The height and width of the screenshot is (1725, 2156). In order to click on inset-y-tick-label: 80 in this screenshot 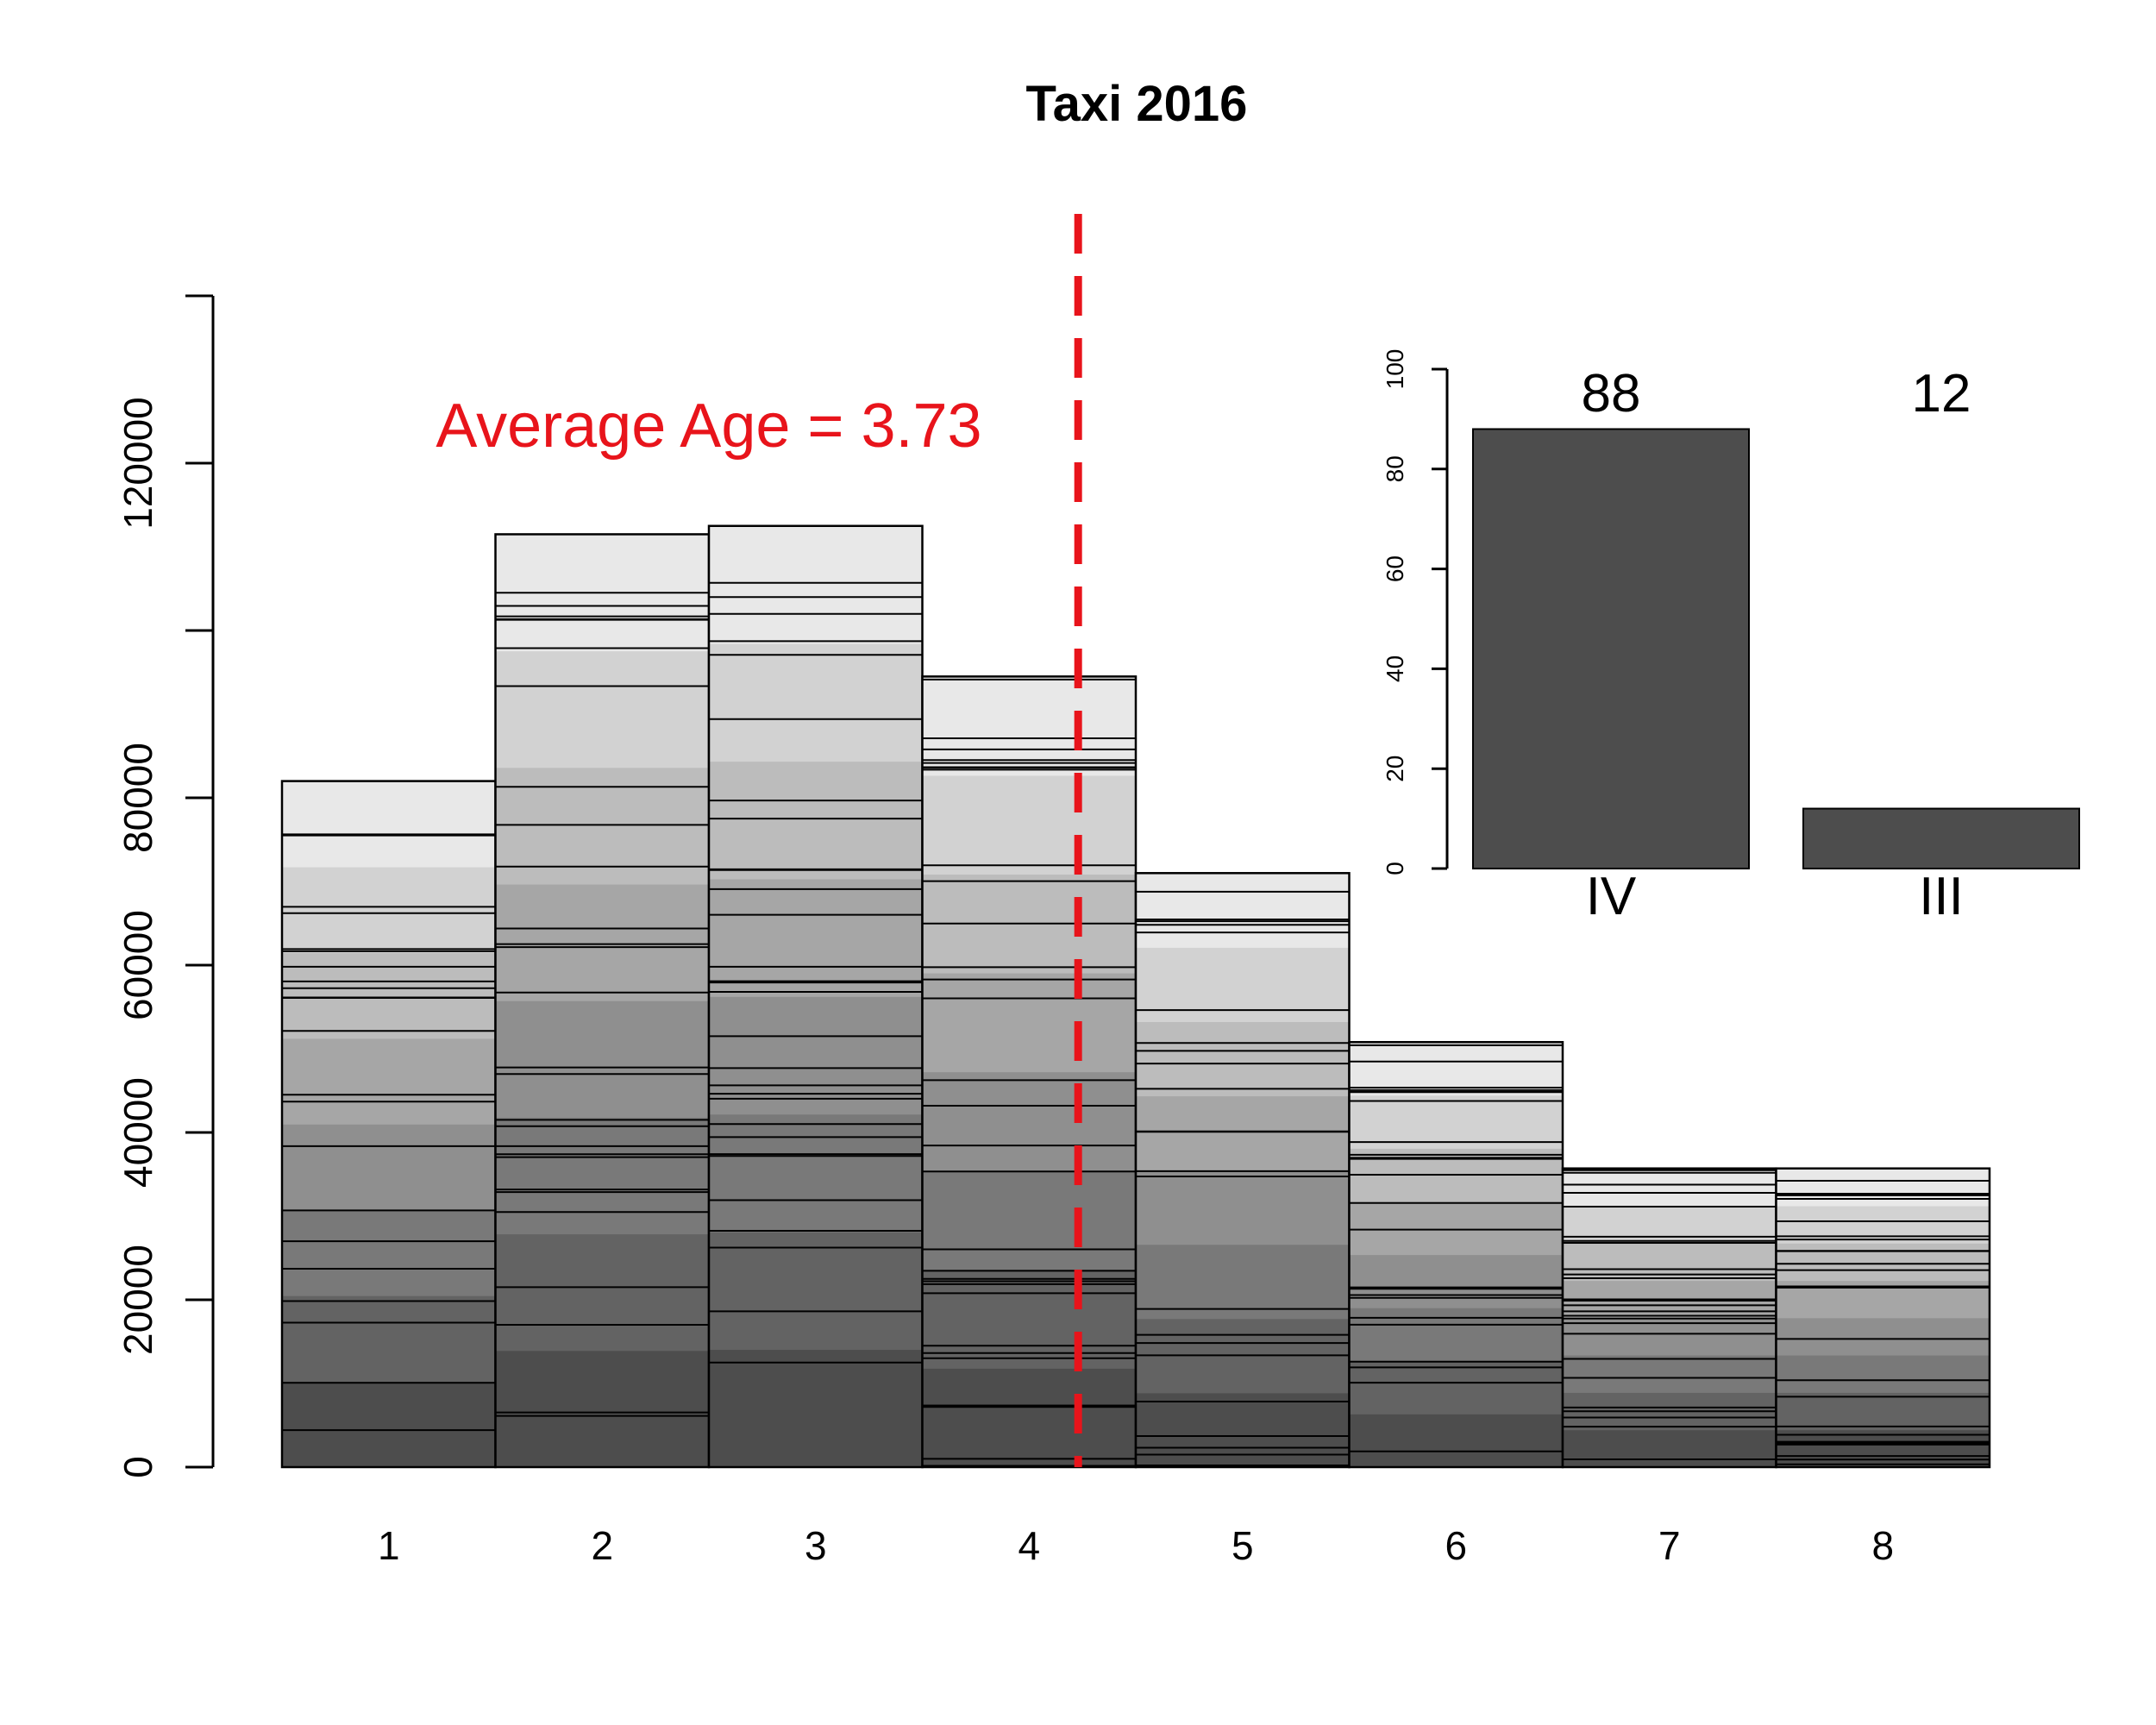, I will do `click(1395, 469)`.